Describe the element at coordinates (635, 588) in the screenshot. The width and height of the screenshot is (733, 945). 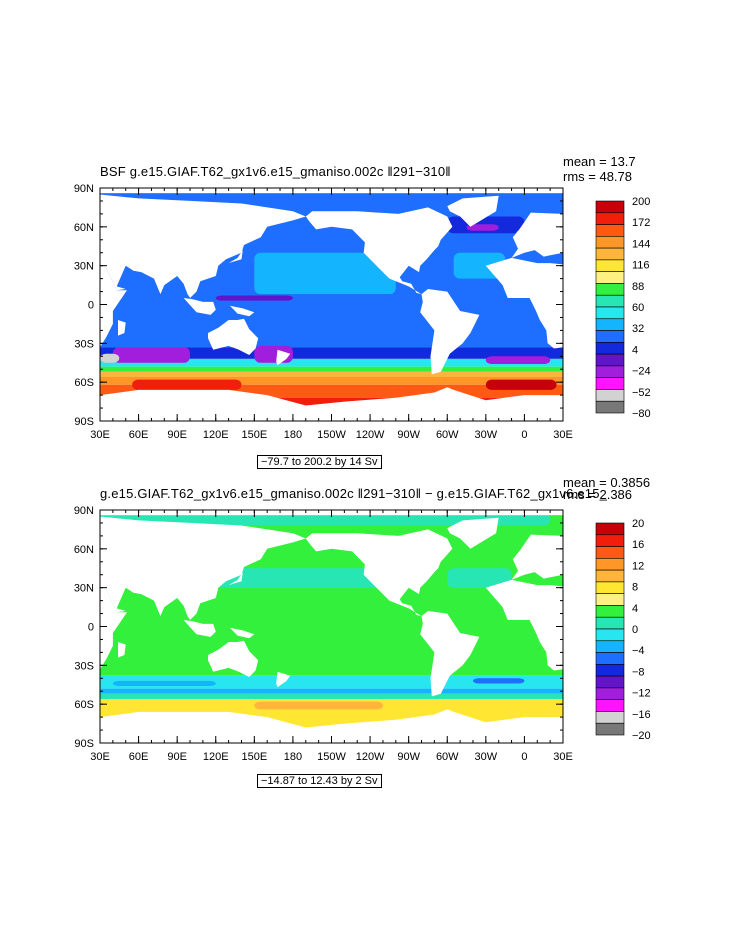
I see `colorbar-label: 8` at that location.